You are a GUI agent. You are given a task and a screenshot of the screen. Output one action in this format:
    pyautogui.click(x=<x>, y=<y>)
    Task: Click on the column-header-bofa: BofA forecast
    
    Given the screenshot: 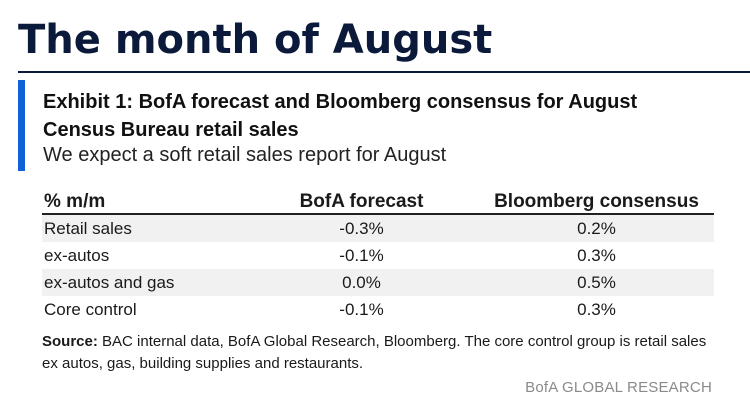 What is the action you would take?
    pyautogui.click(x=361, y=200)
    